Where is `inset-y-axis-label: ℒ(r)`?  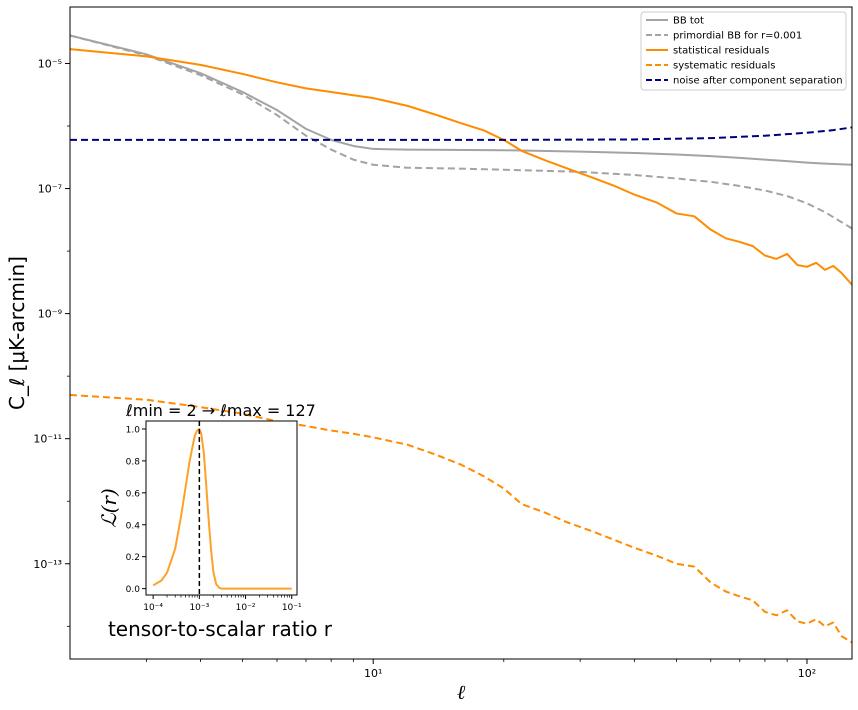 inset-y-axis-label: ℒ(r) is located at coordinates (109, 508).